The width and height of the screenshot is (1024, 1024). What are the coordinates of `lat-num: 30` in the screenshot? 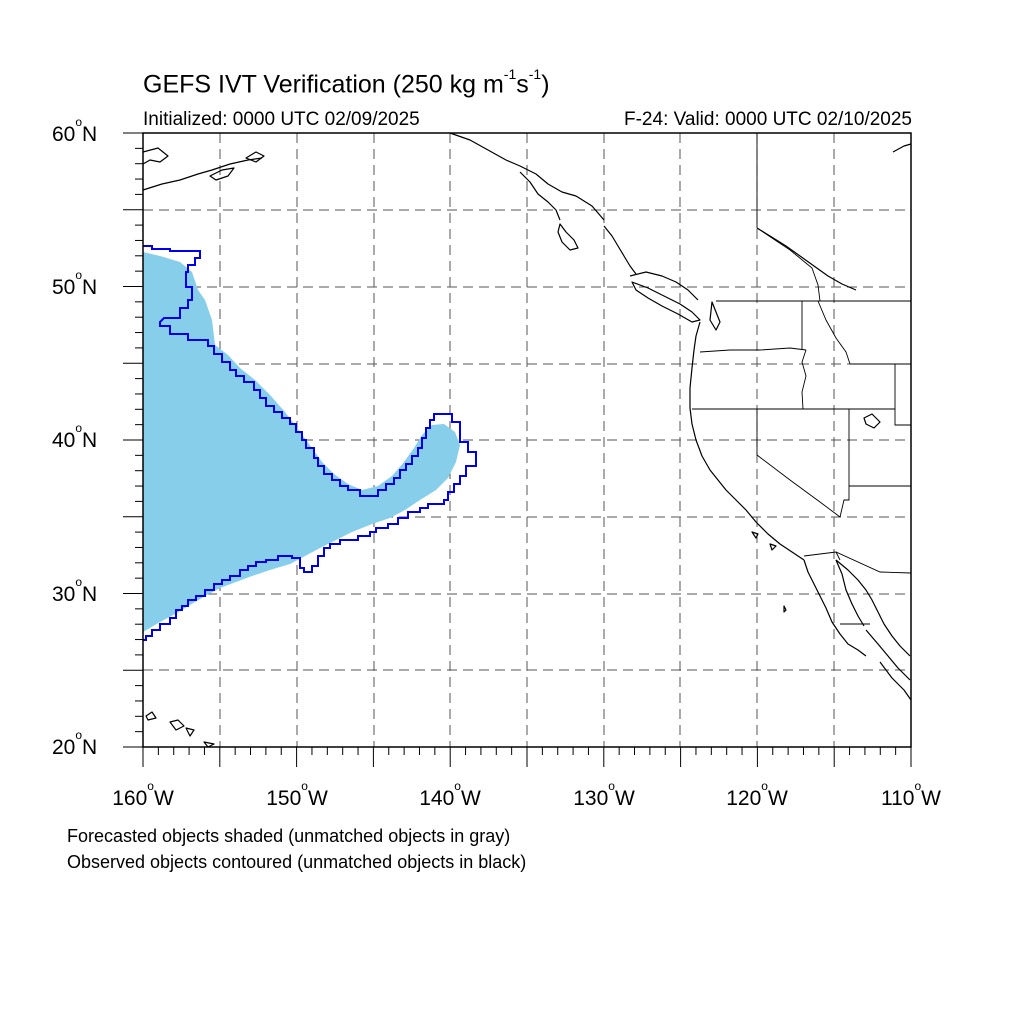 It's located at (64, 594).